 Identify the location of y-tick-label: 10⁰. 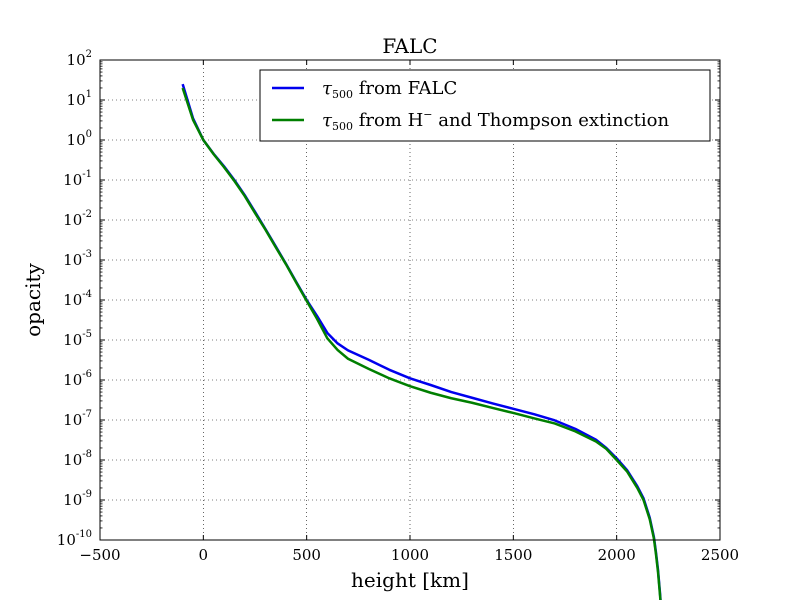
(79, 139).